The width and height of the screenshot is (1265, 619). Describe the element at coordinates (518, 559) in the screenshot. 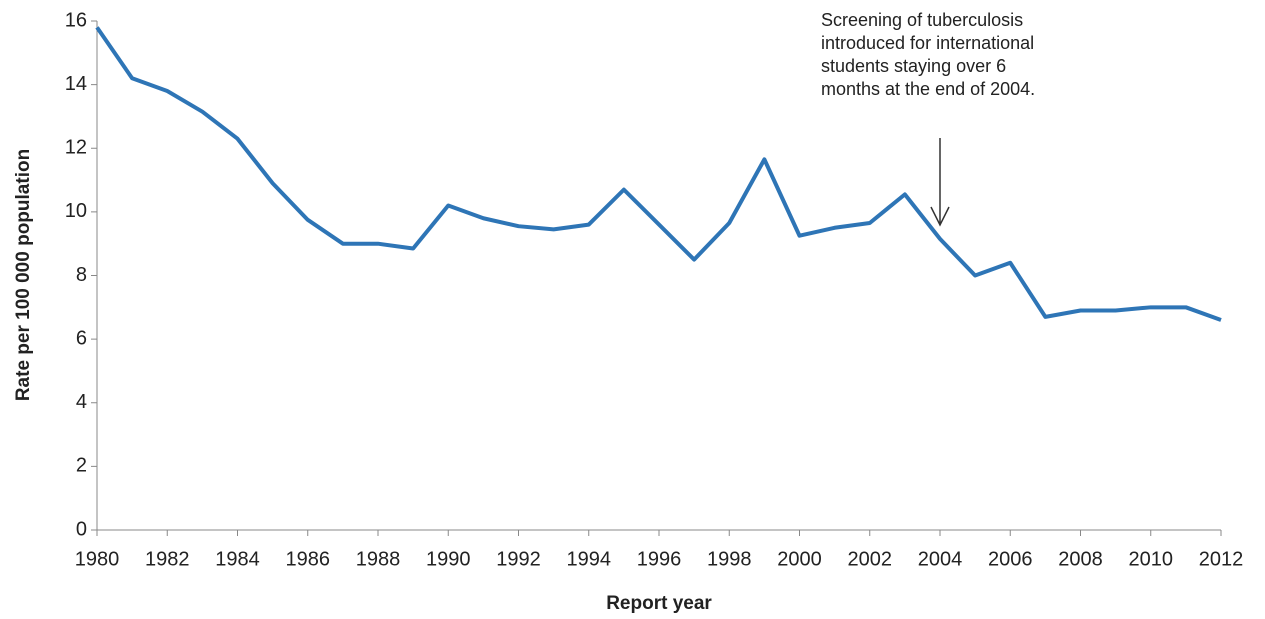

I see `x-tick-label: 1992` at that location.